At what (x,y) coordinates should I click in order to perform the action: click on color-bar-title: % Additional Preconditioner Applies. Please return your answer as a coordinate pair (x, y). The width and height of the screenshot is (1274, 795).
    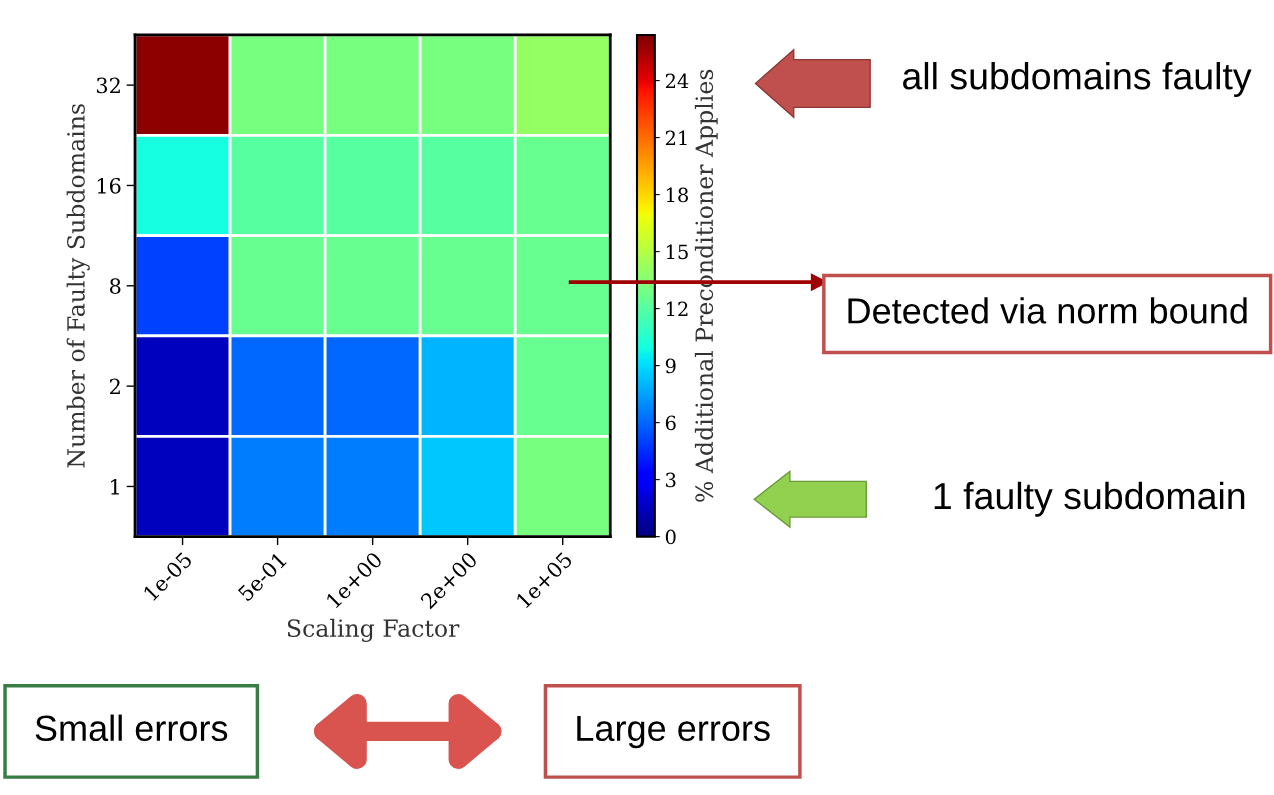
    Looking at the image, I should click on (706, 285).